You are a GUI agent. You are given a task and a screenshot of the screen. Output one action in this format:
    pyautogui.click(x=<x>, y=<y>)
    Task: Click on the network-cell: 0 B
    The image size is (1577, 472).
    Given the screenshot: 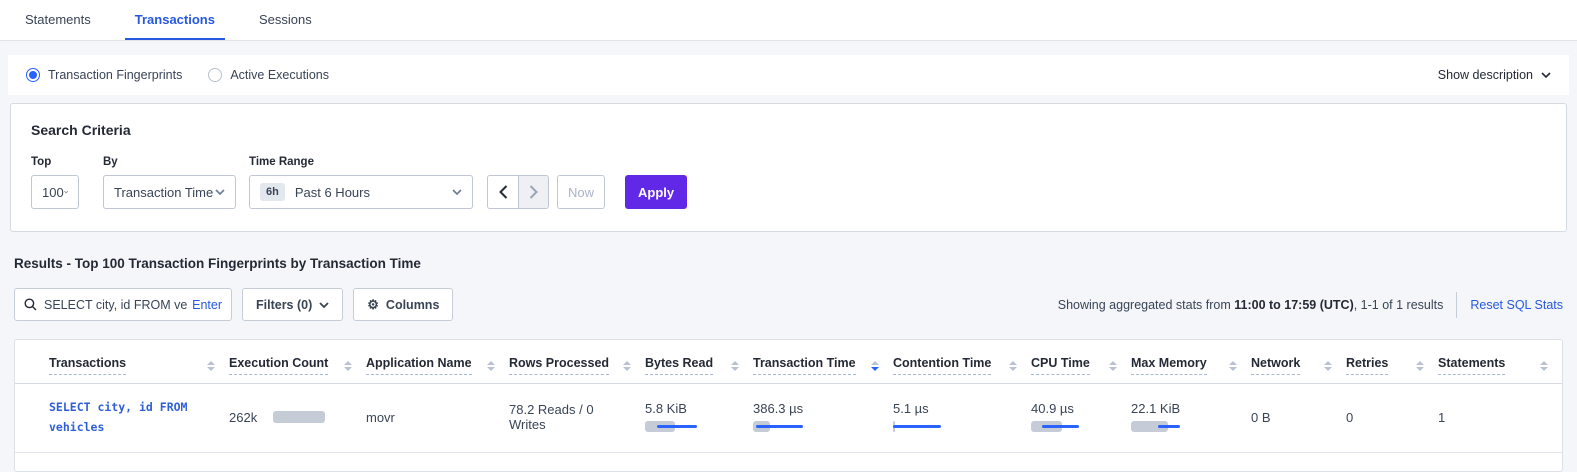 What is the action you would take?
    pyautogui.click(x=1298, y=418)
    